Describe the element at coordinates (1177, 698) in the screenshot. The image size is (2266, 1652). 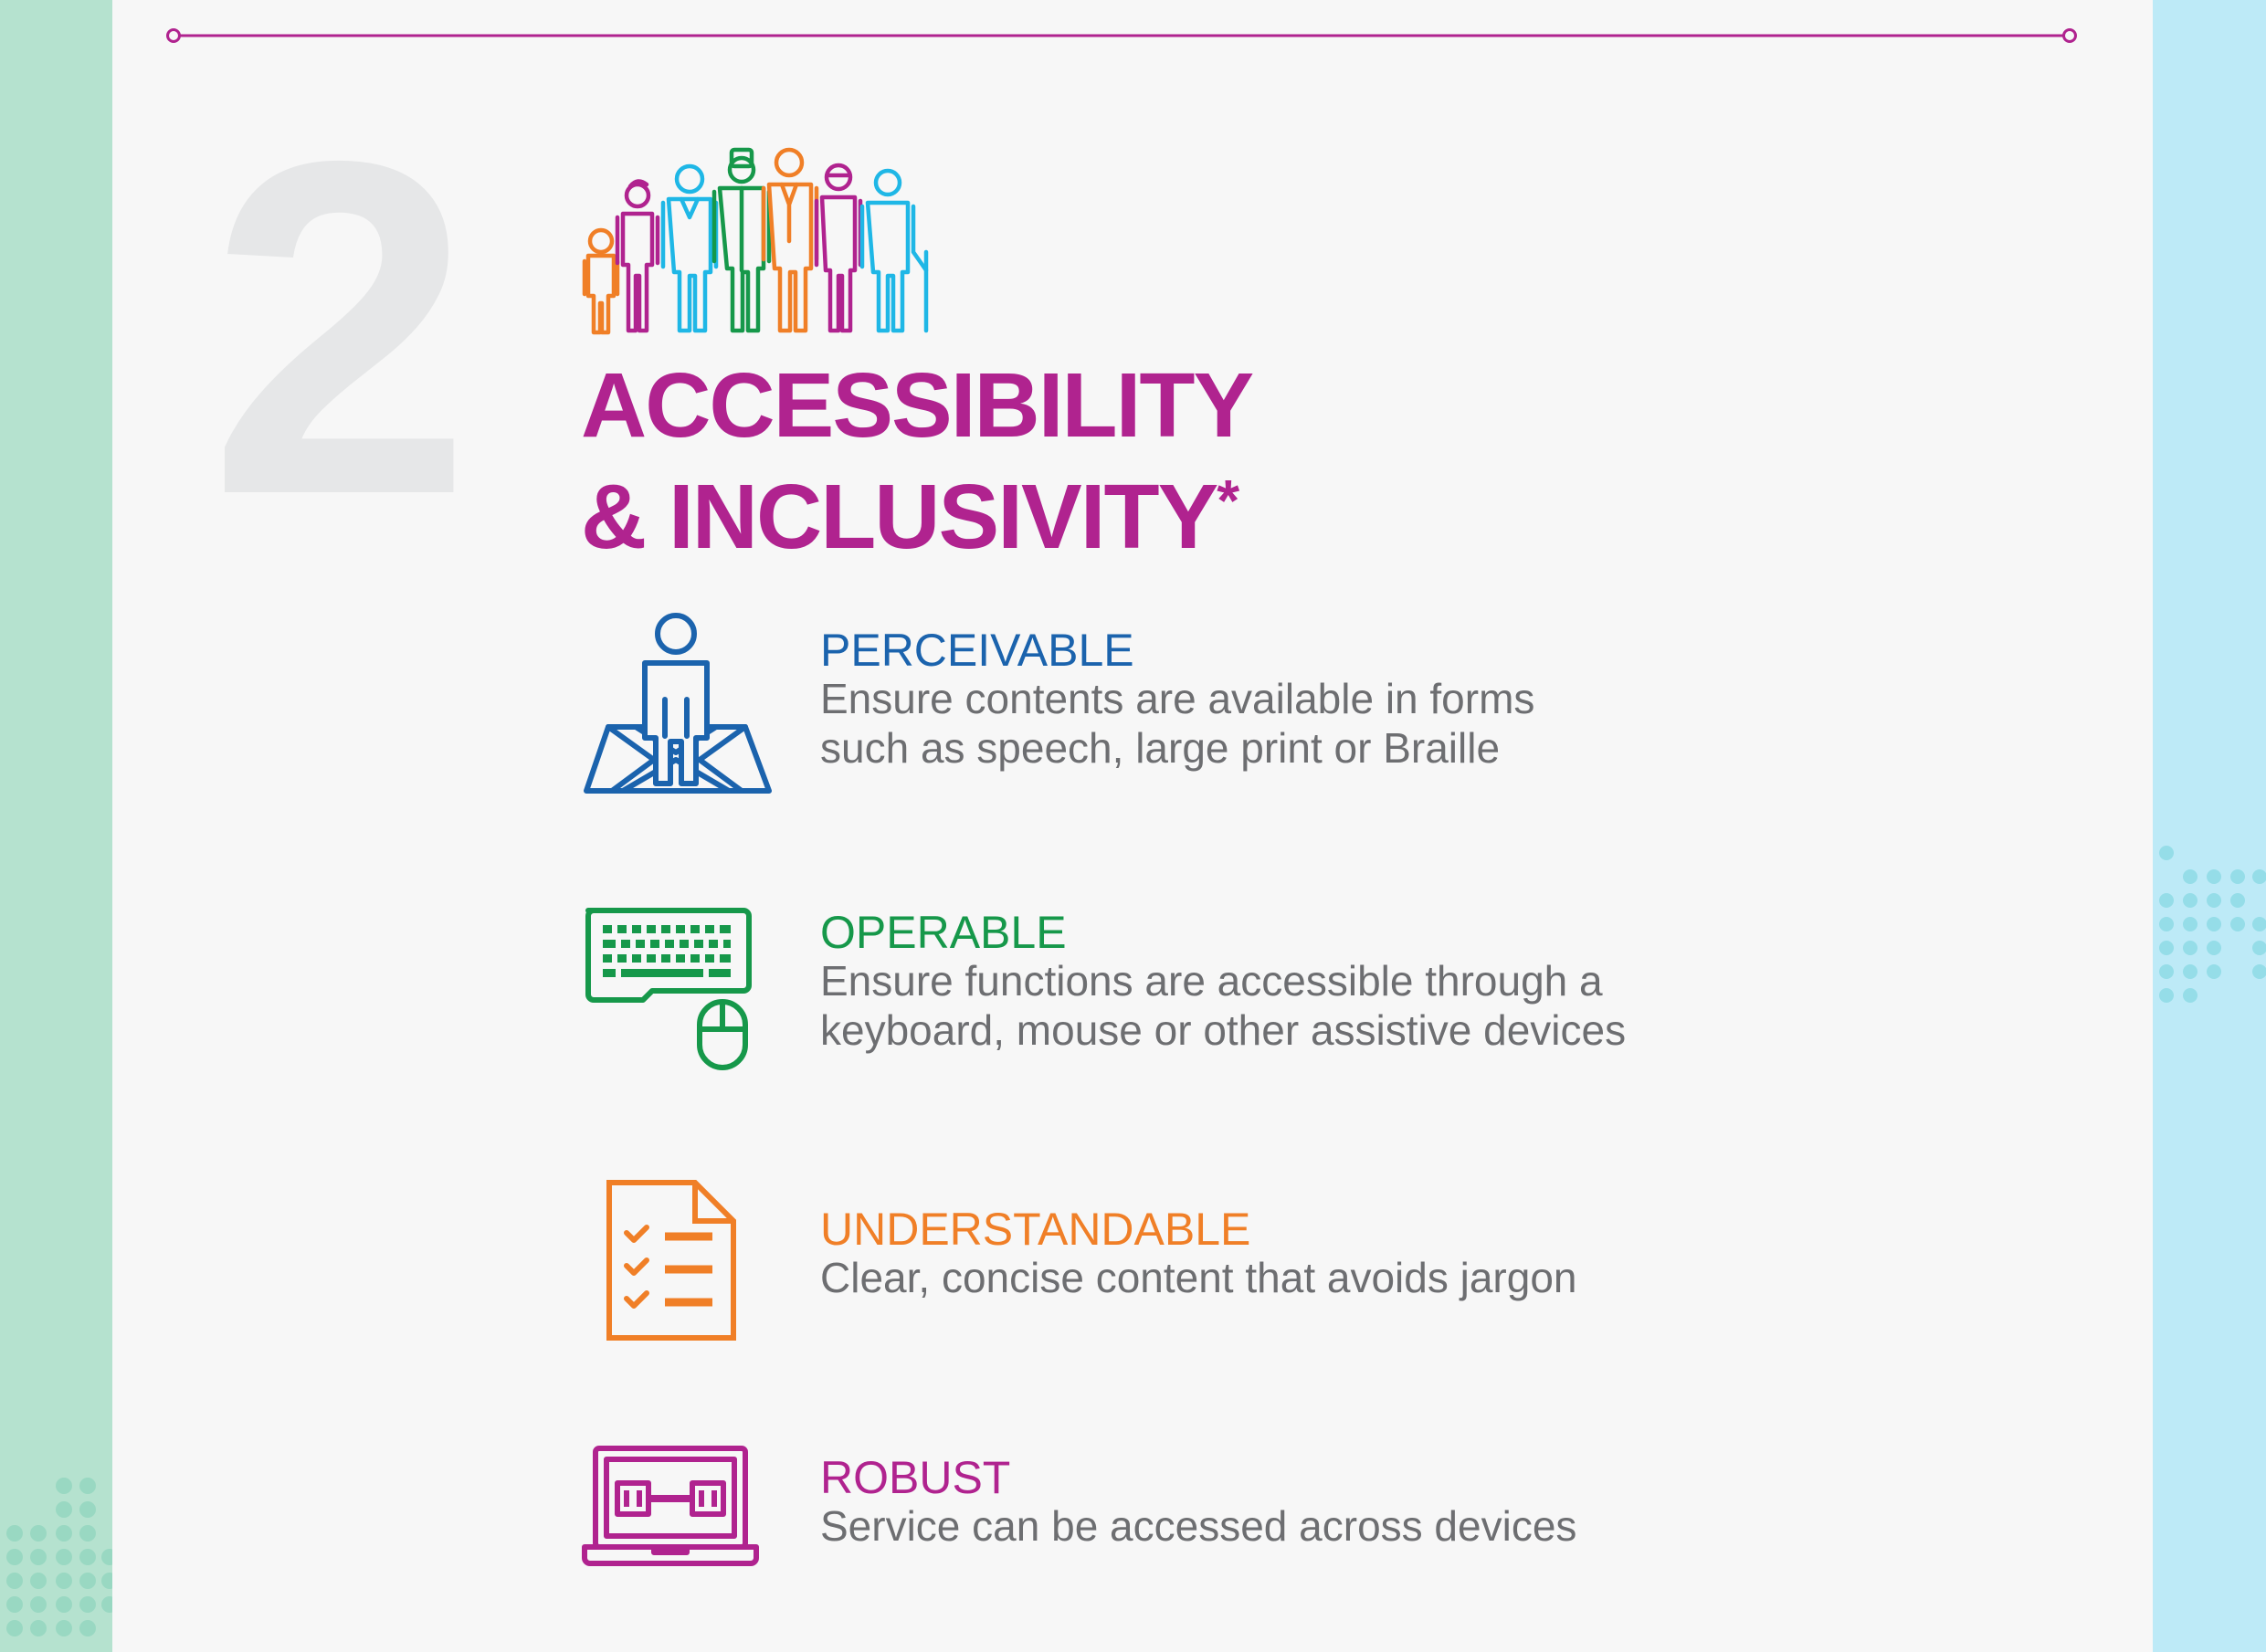
I see `principle-description-line-1: Ensure contents are available in forms` at that location.